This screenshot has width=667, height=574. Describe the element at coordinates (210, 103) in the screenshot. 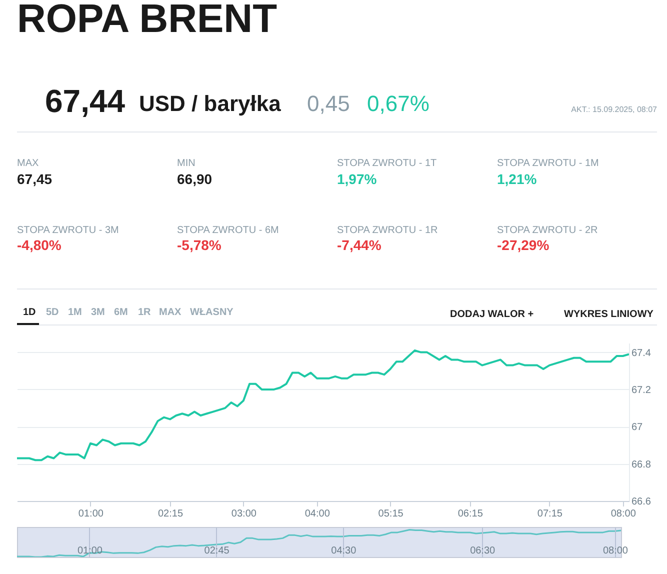

I see `text: USD / baryłka` at that location.